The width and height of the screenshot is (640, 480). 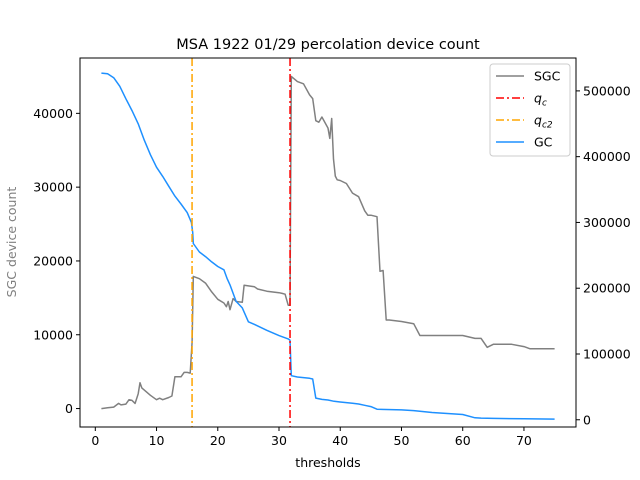 What do you see at coordinates (543, 122) in the screenshot?
I see `legend-label: qc2` at bounding box center [543, 122].